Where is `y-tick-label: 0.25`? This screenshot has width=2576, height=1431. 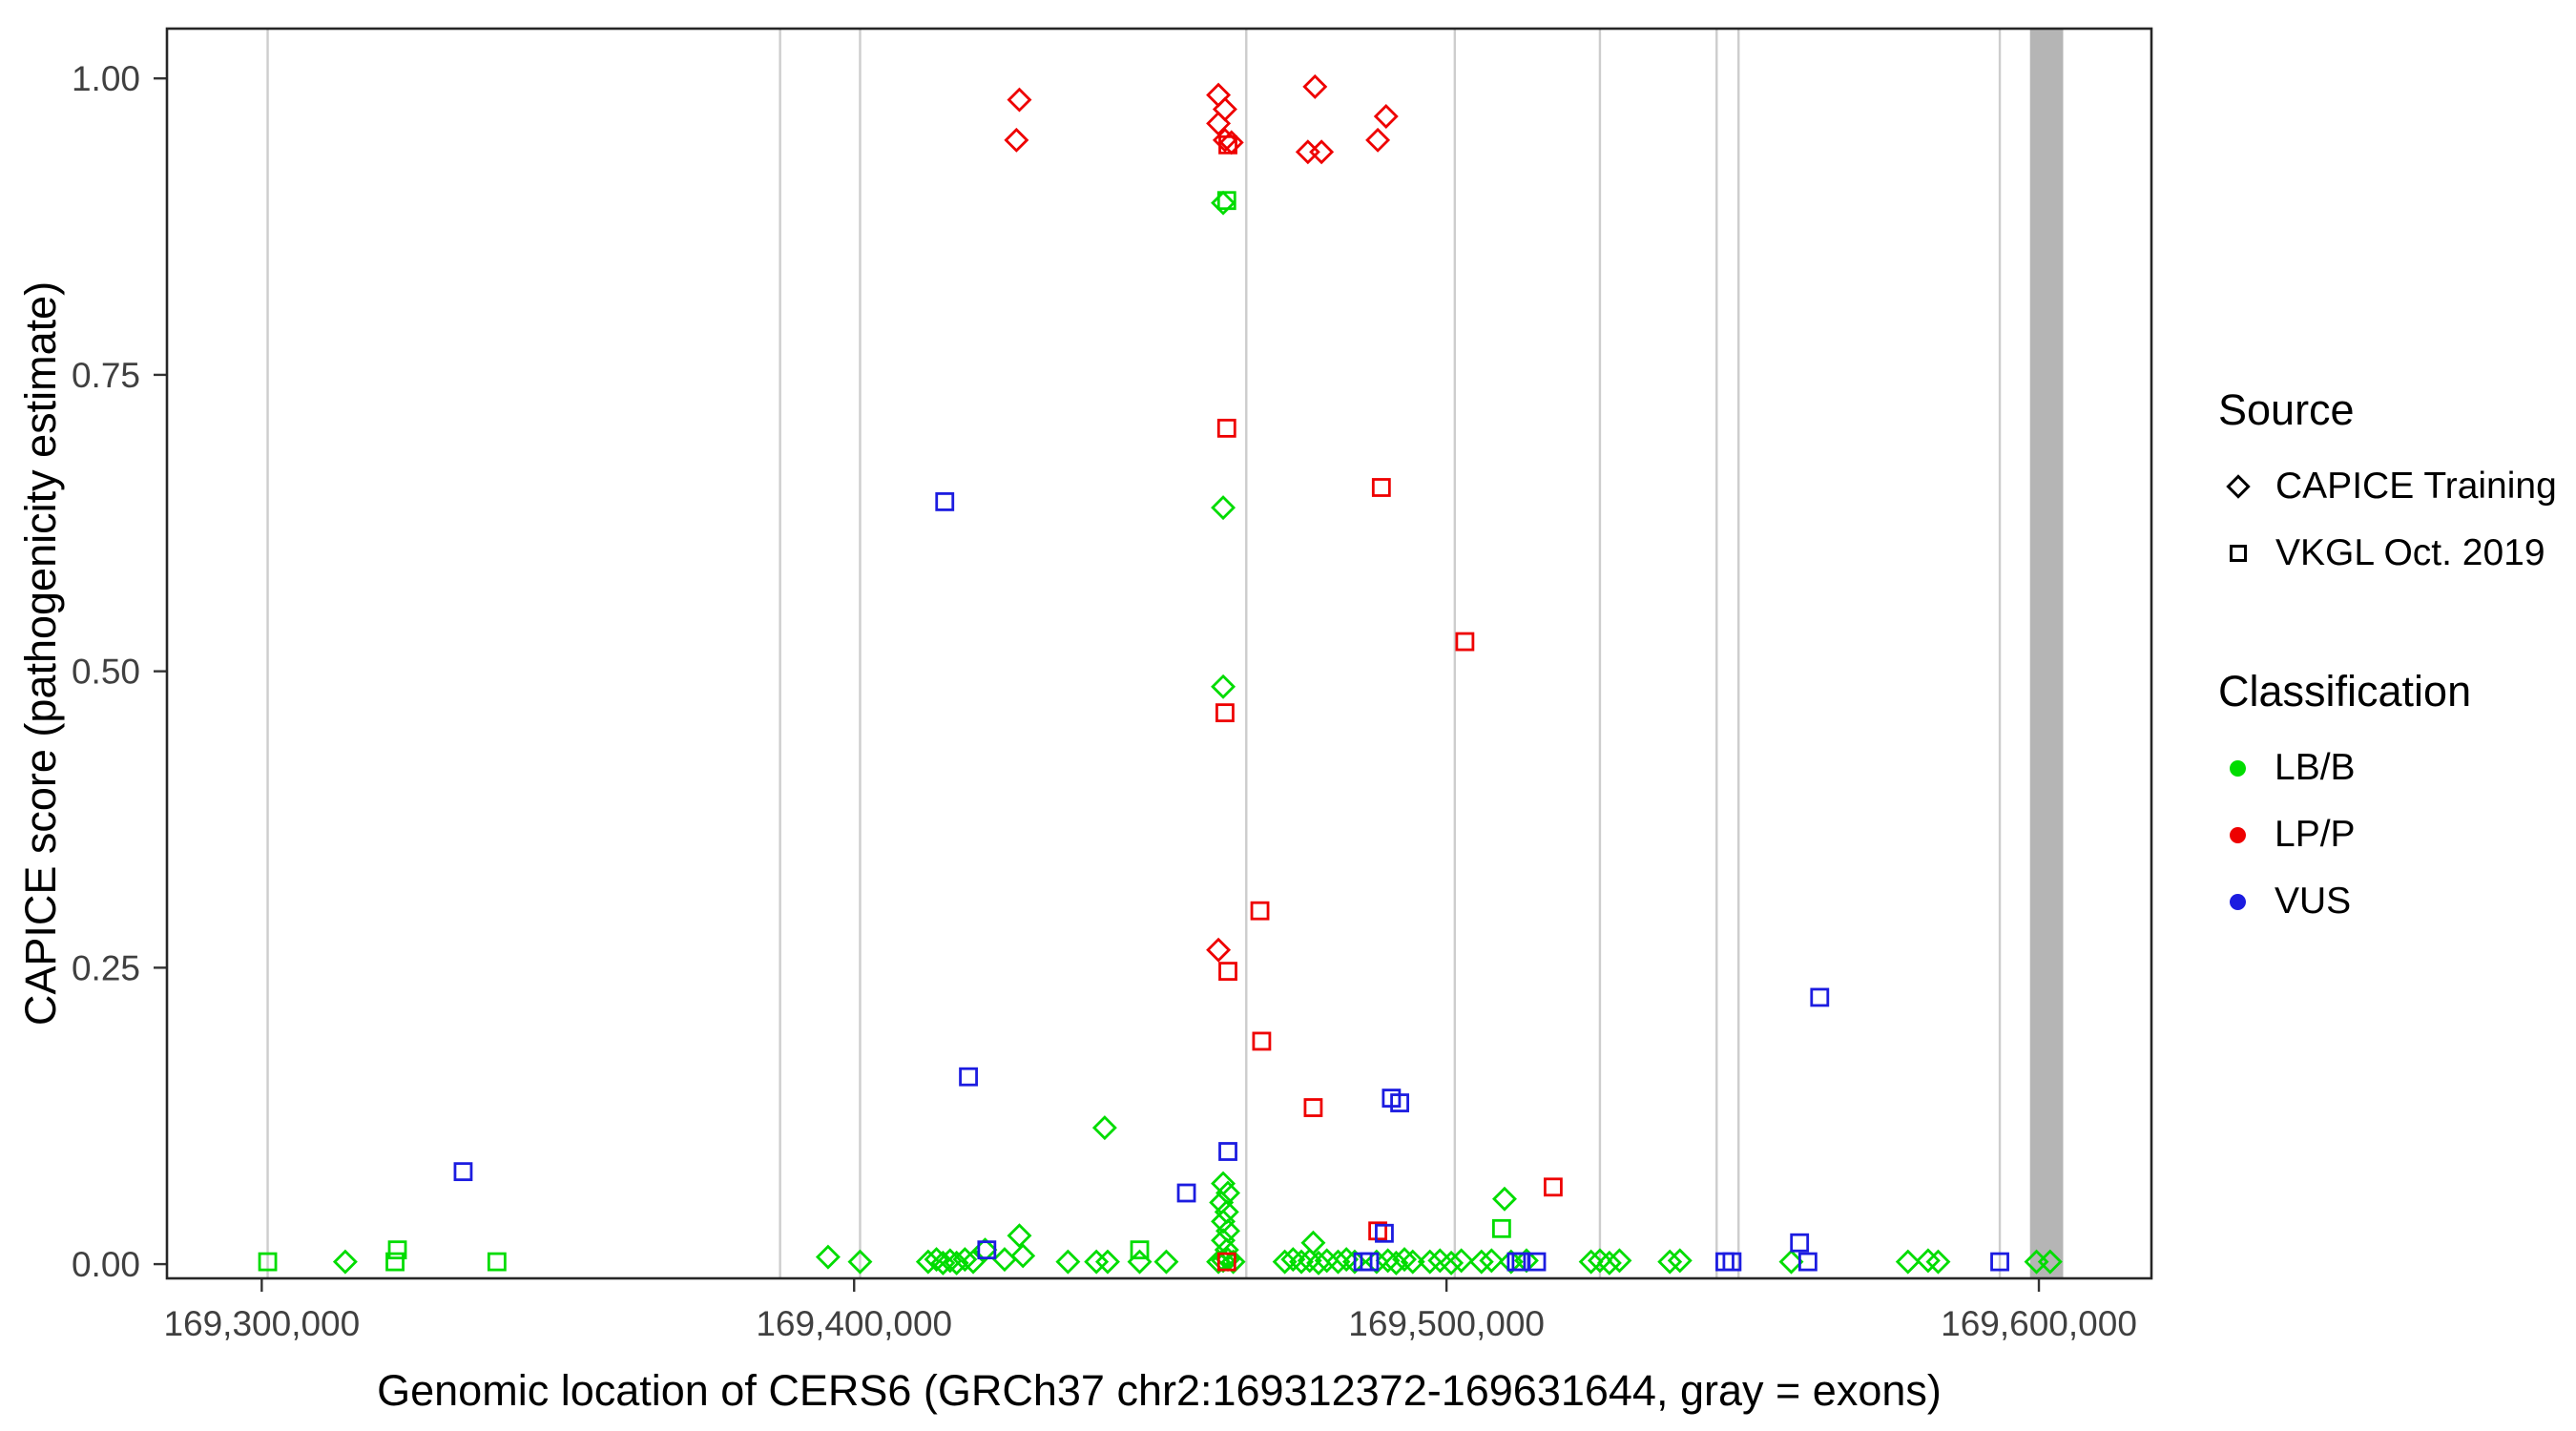 y-tick-label: 0.25 is located at coordinates (106, 967).